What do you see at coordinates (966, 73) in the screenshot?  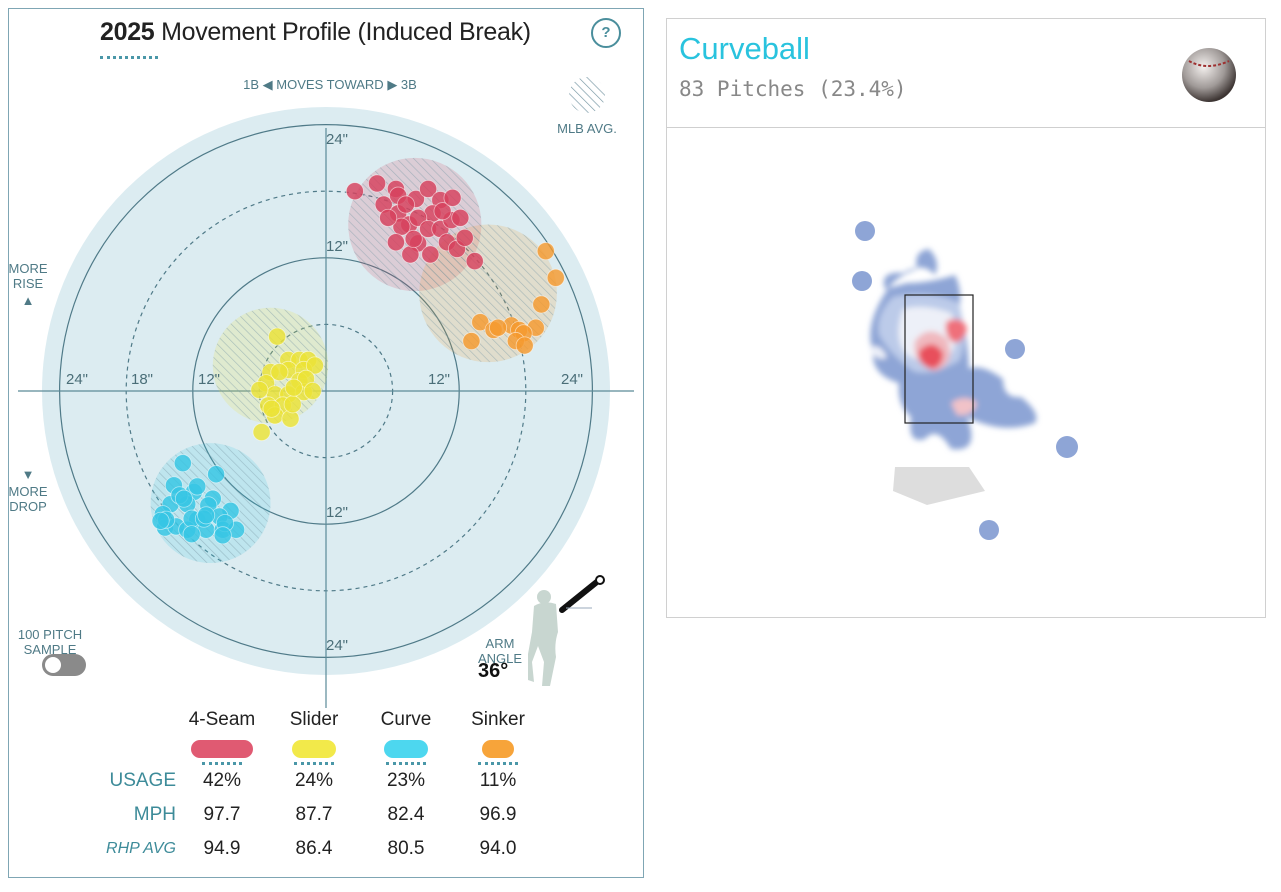 I see `heatmap-header: Curveball 83 Pitches (23.4%)` at bounding box center [966, 73].